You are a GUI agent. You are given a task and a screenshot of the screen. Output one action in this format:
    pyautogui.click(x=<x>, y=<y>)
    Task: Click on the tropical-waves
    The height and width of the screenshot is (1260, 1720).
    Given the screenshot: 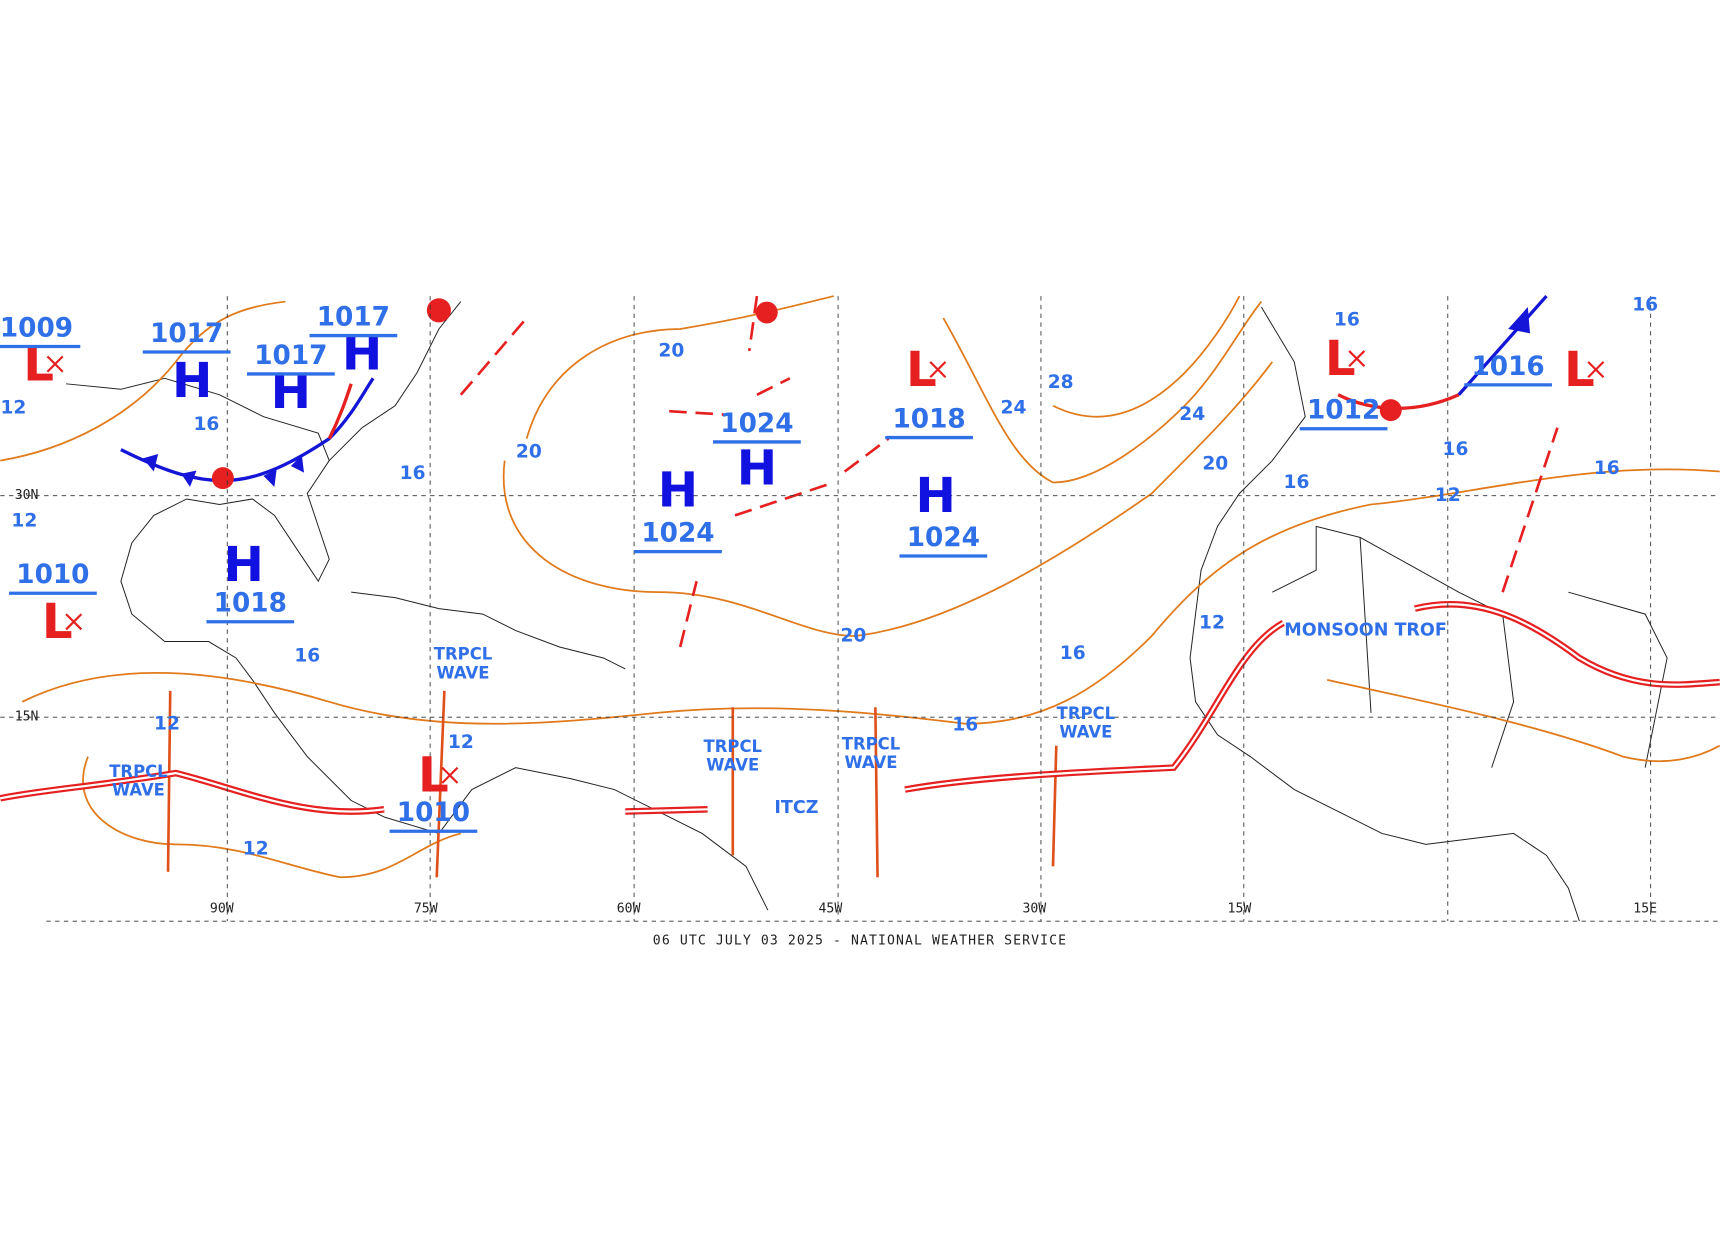 What is the action you would take?
    pyautogui.click(x=612, y=784)
    